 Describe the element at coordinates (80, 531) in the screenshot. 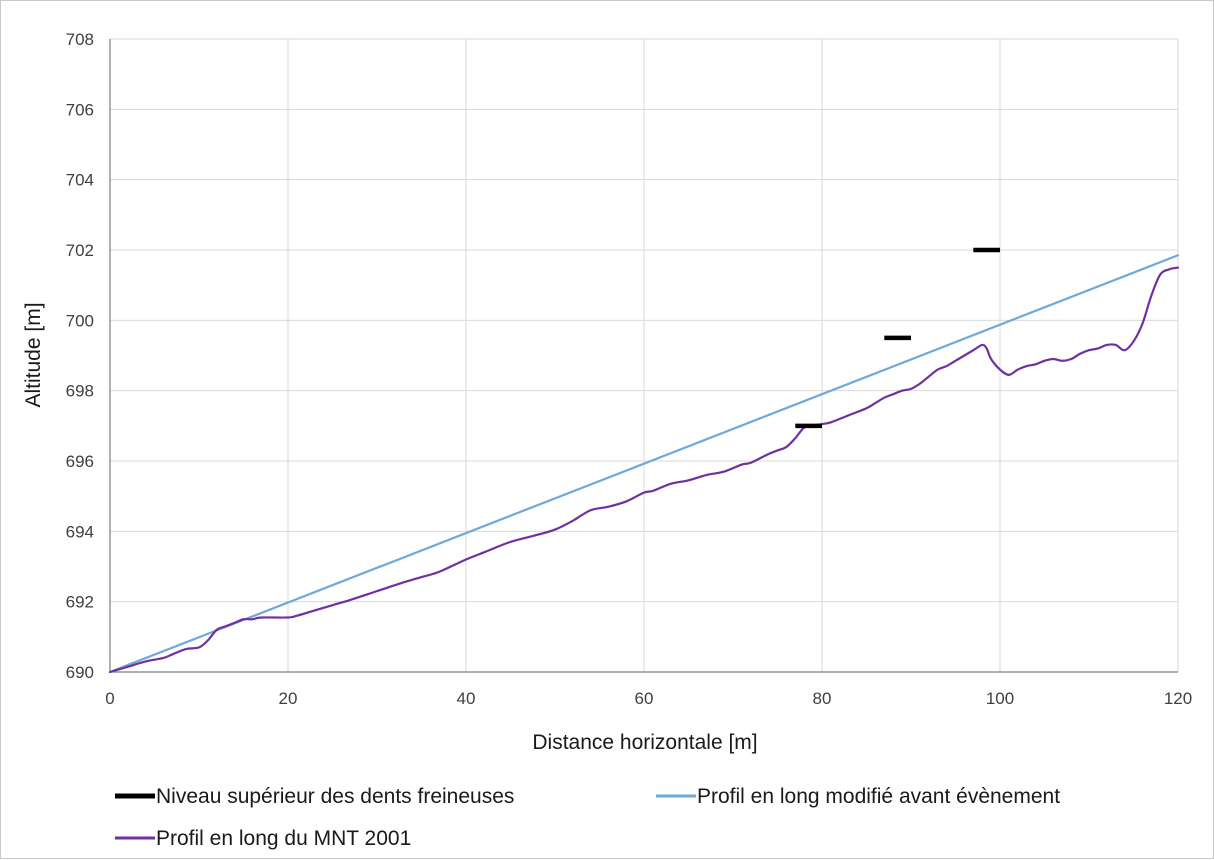

I see `y-tick-label: 694` at that location.